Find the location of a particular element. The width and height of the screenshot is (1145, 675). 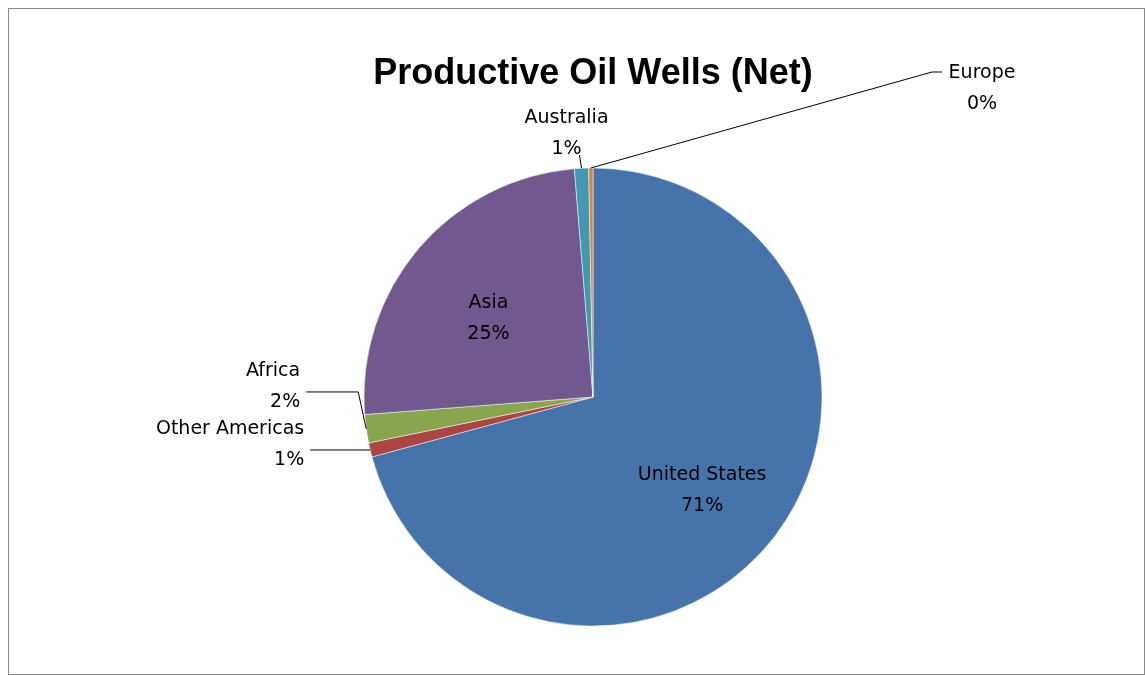

slice-label: Europe is located at coordinates (982, 71).